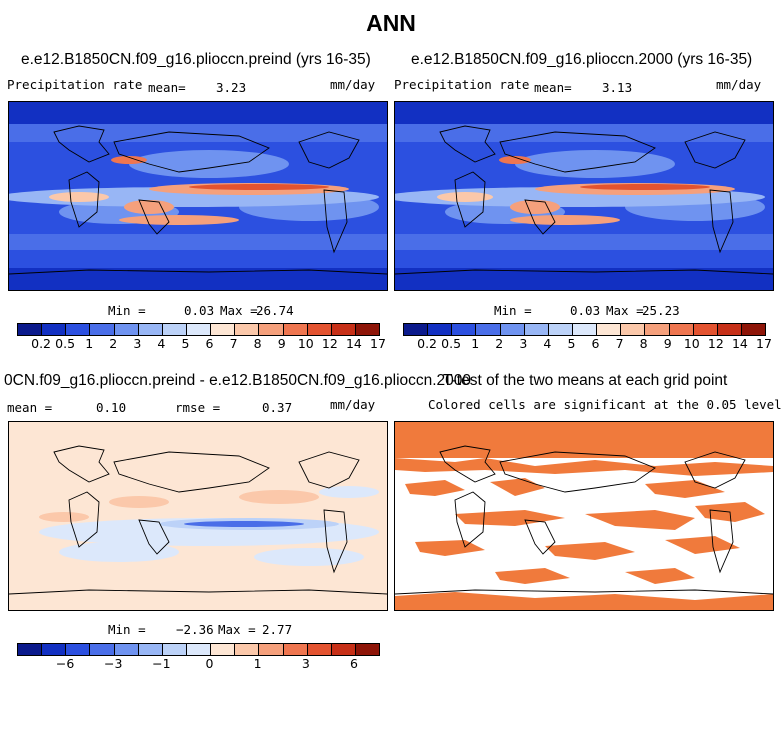  Describe the element at coordinates (198, 329) in the screenshot. I see `precip-colorbar-preind` at that location.